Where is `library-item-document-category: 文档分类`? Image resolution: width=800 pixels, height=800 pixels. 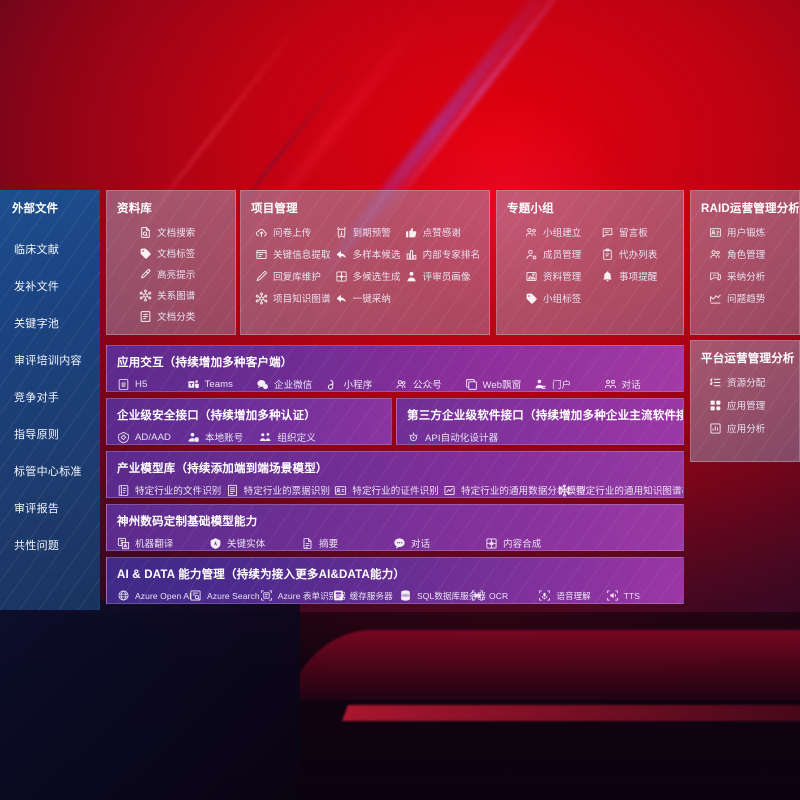
library-item-document-category: 文档分类 is located at coordinates (182, 316).